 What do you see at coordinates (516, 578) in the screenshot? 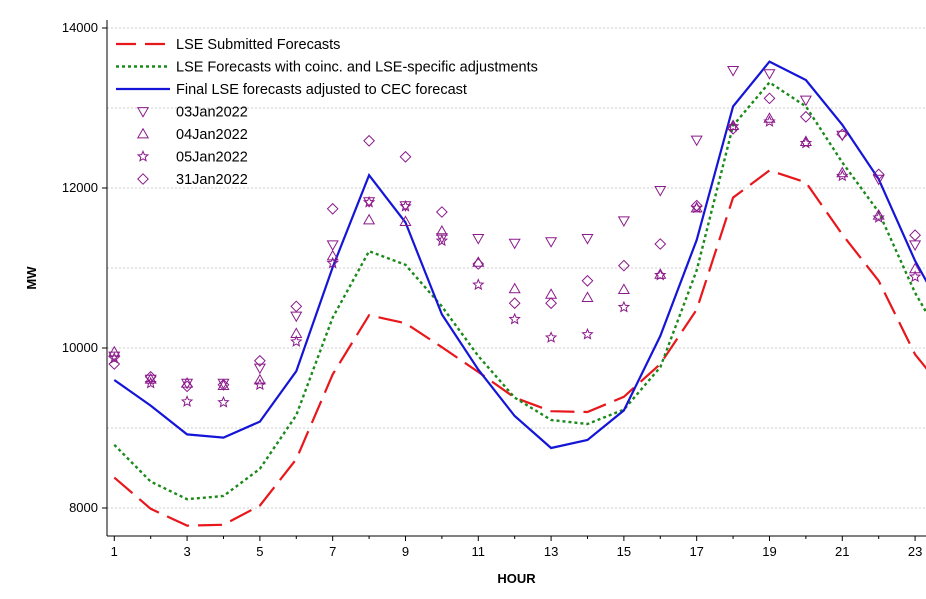
I see `x-axis-title: HOUR` at bounding box center [516, 578].